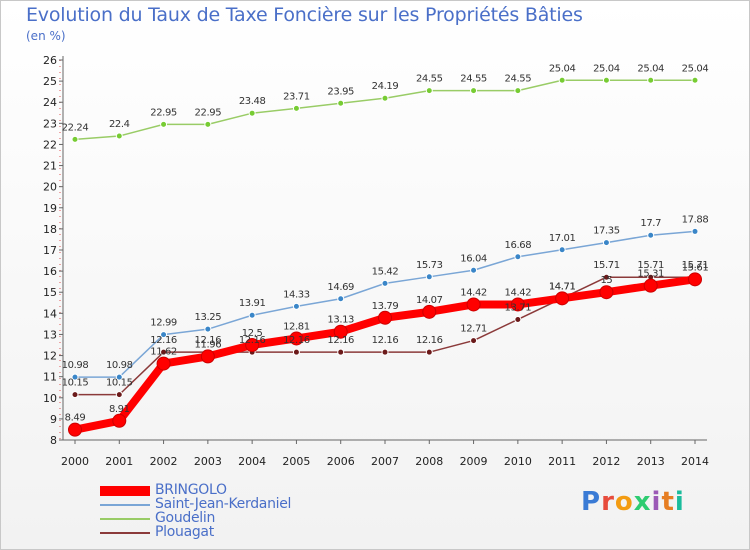 Image resolution: width=750 pixels, height=550 pixels. What do you see at coordinates (252, 303) in the screenshot?
I see `data-label-saint-jean-kerdaniel: 13.91` at bounding box center [252, 303].